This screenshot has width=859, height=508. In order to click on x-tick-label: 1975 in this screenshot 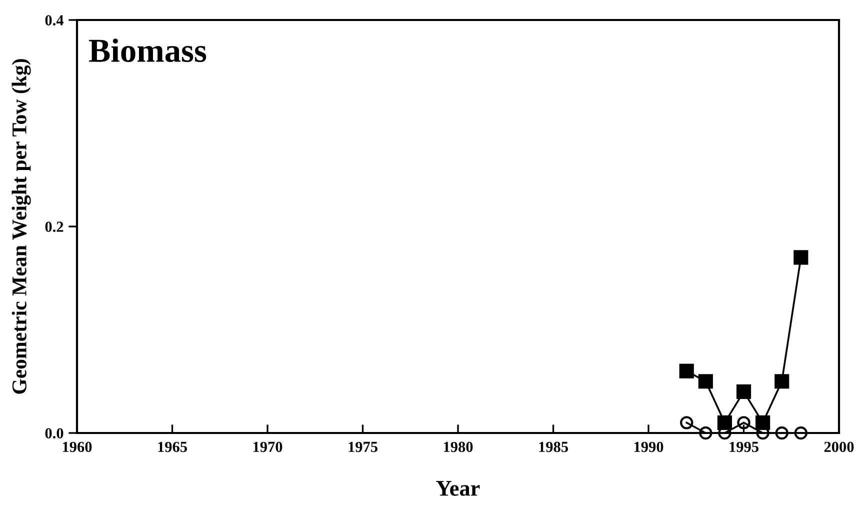, I will do `click(363, 447)`.